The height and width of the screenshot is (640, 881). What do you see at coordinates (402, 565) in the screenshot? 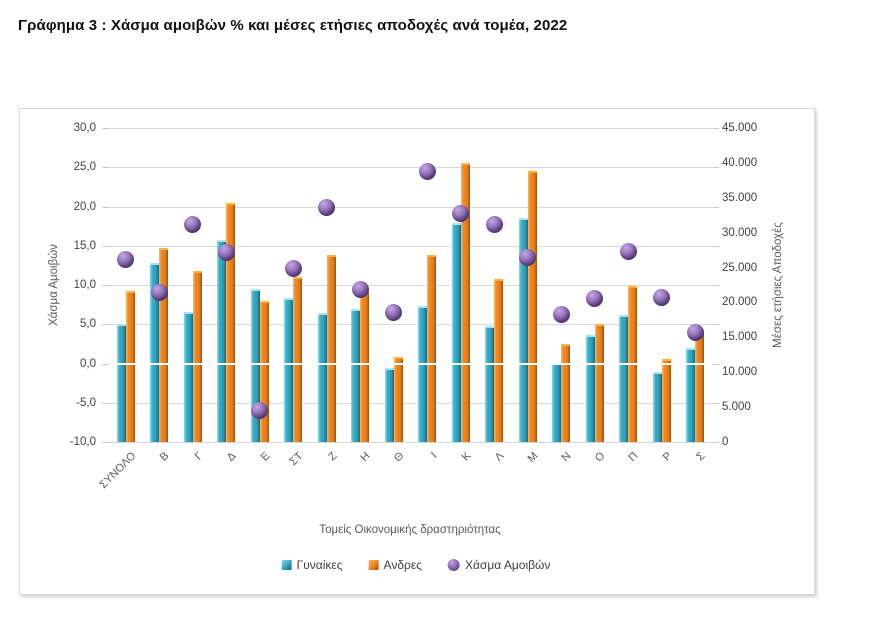
I see `legend-label: Ανδρες` at bounding box center [402, 565].